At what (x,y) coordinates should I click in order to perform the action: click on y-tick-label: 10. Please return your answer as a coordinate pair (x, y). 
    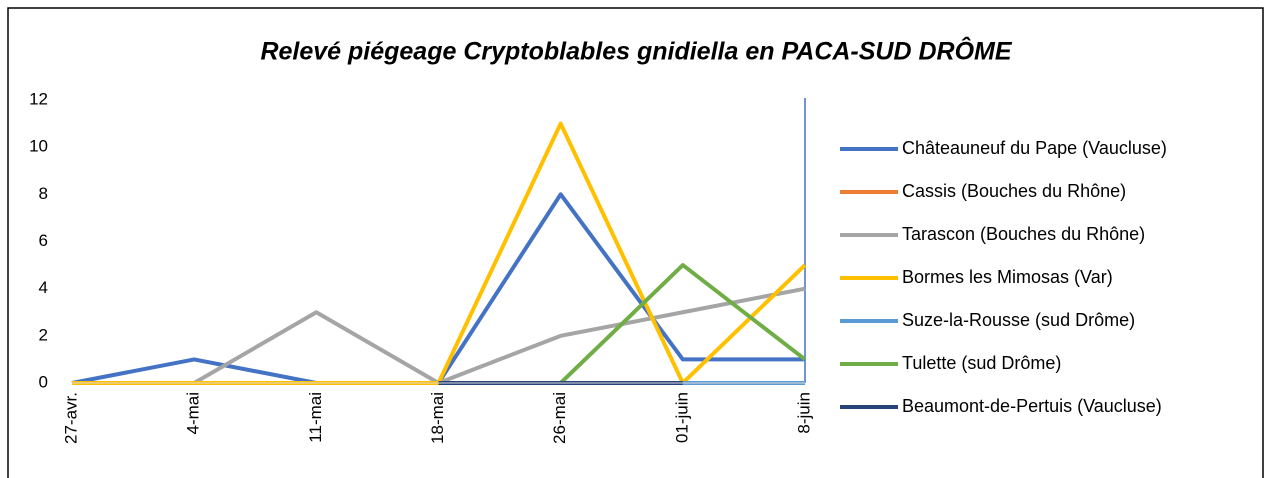
    Looking at the image, I should click on (38, 146).